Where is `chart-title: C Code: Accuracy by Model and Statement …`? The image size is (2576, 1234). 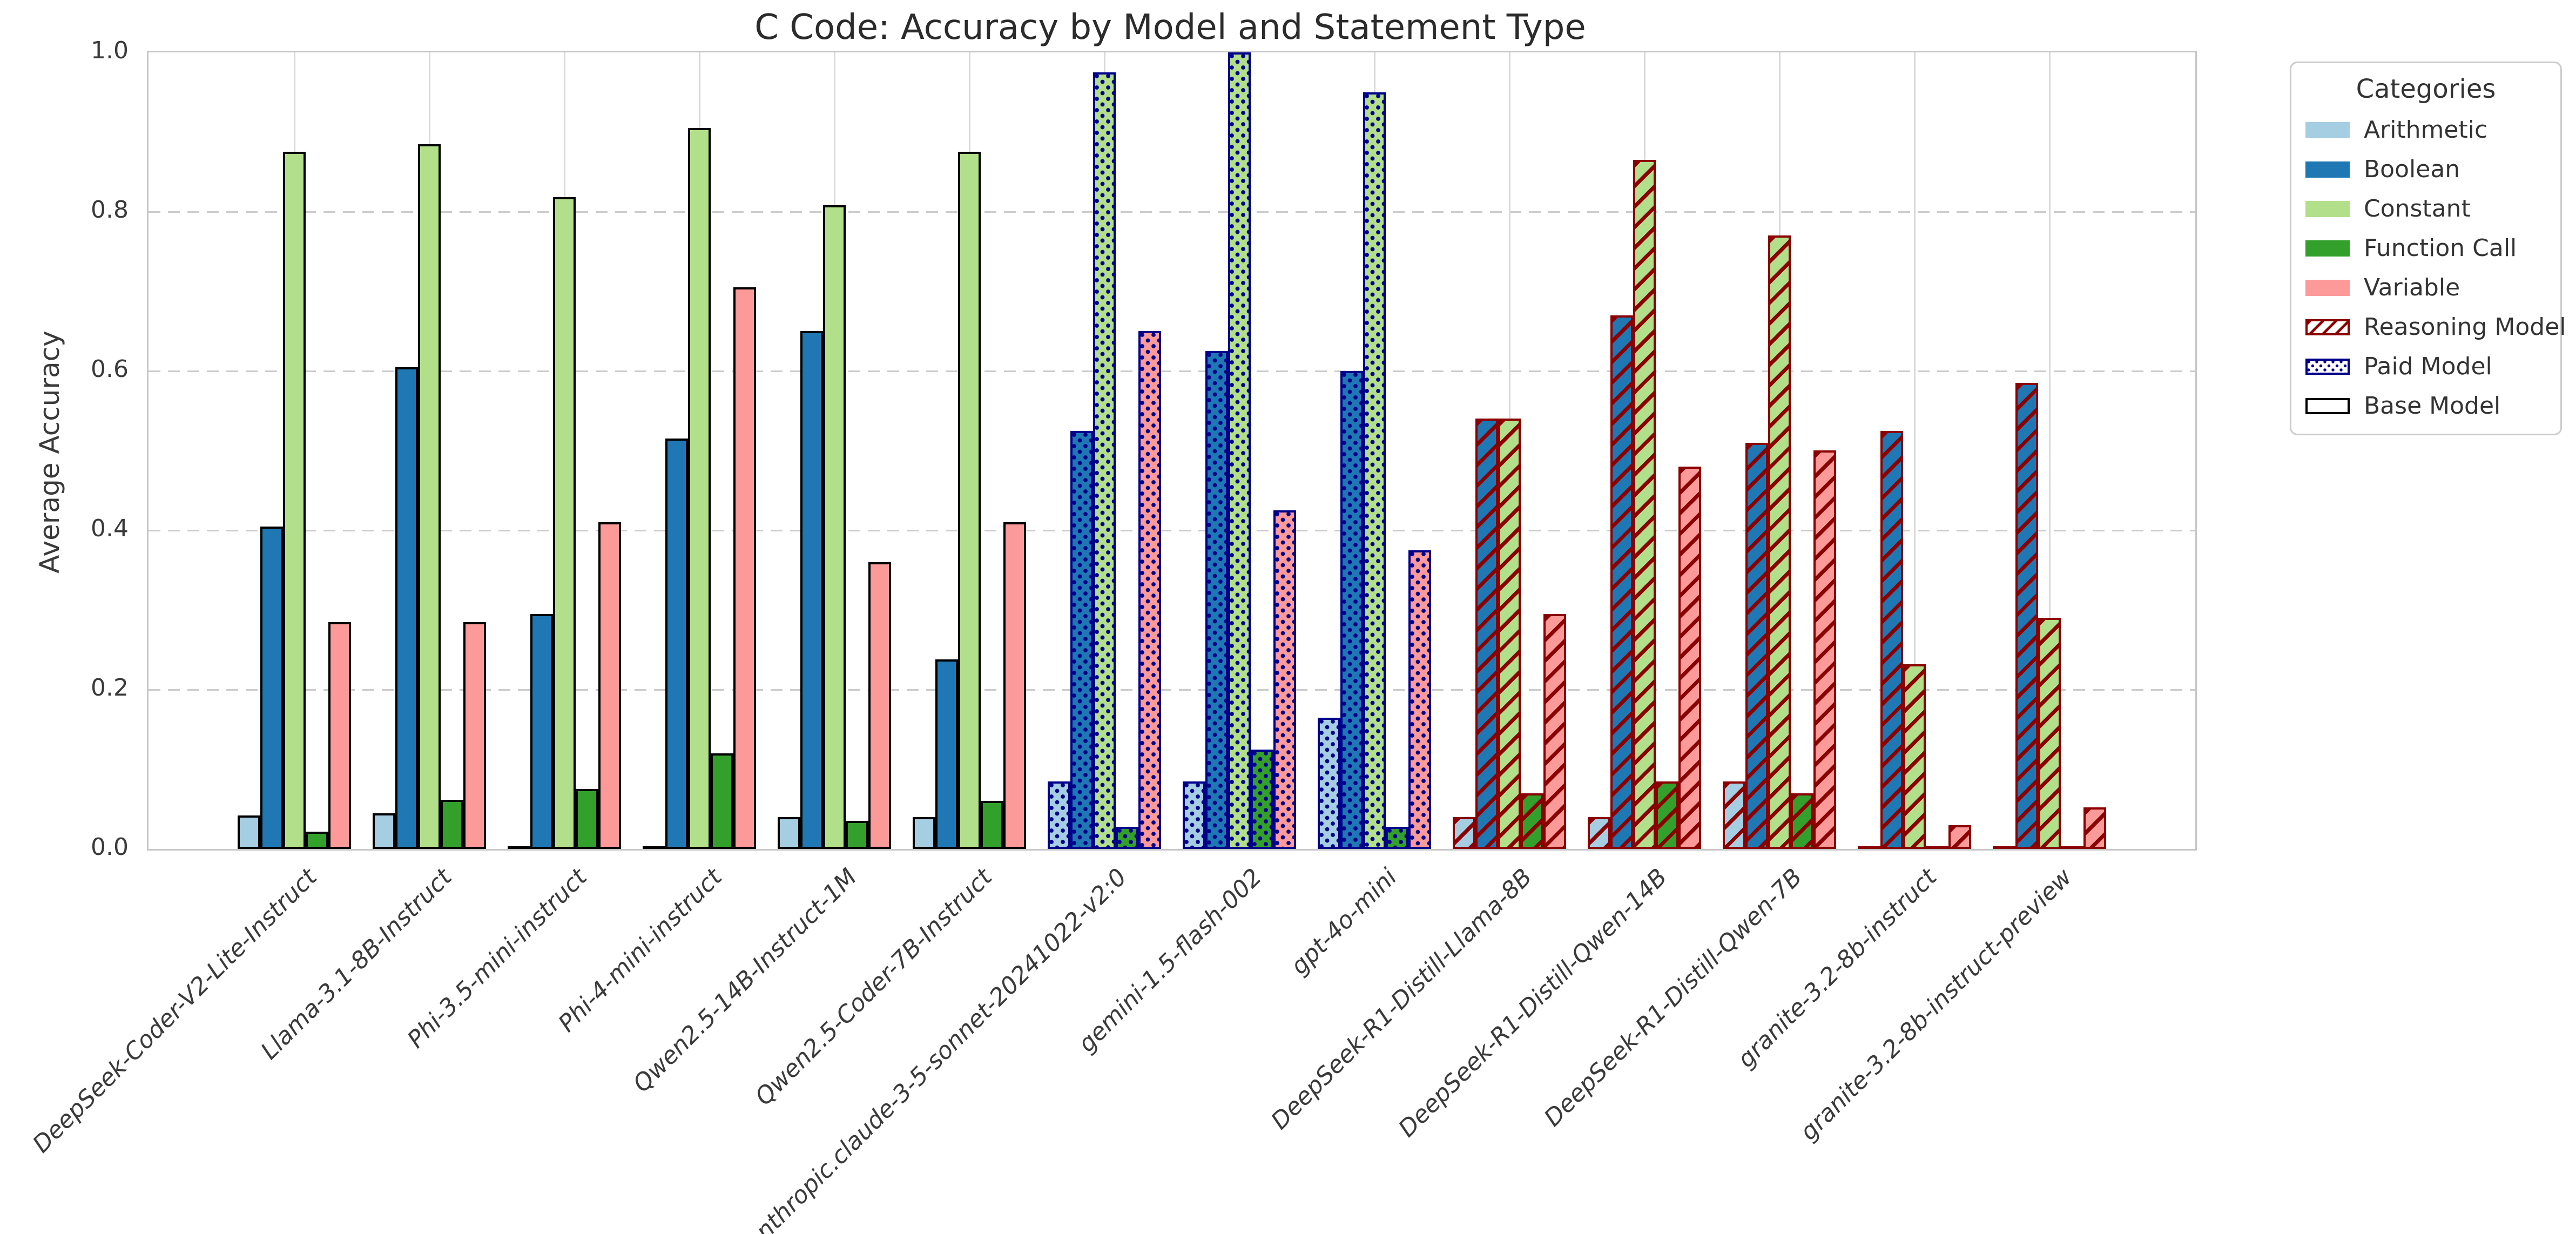 chart-title: C Code: Accuracy by Model and Statement … is located at coordinates (1170, 28).